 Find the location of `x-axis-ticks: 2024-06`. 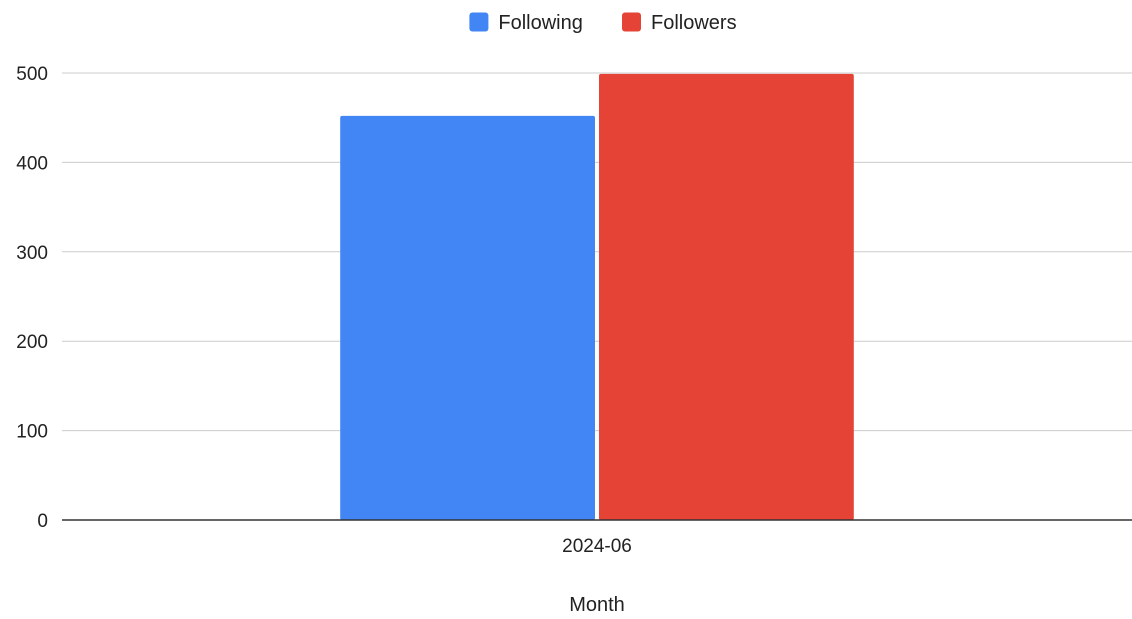

x-axis-ticks: 2024-06 is located at coordinates (597, 546).